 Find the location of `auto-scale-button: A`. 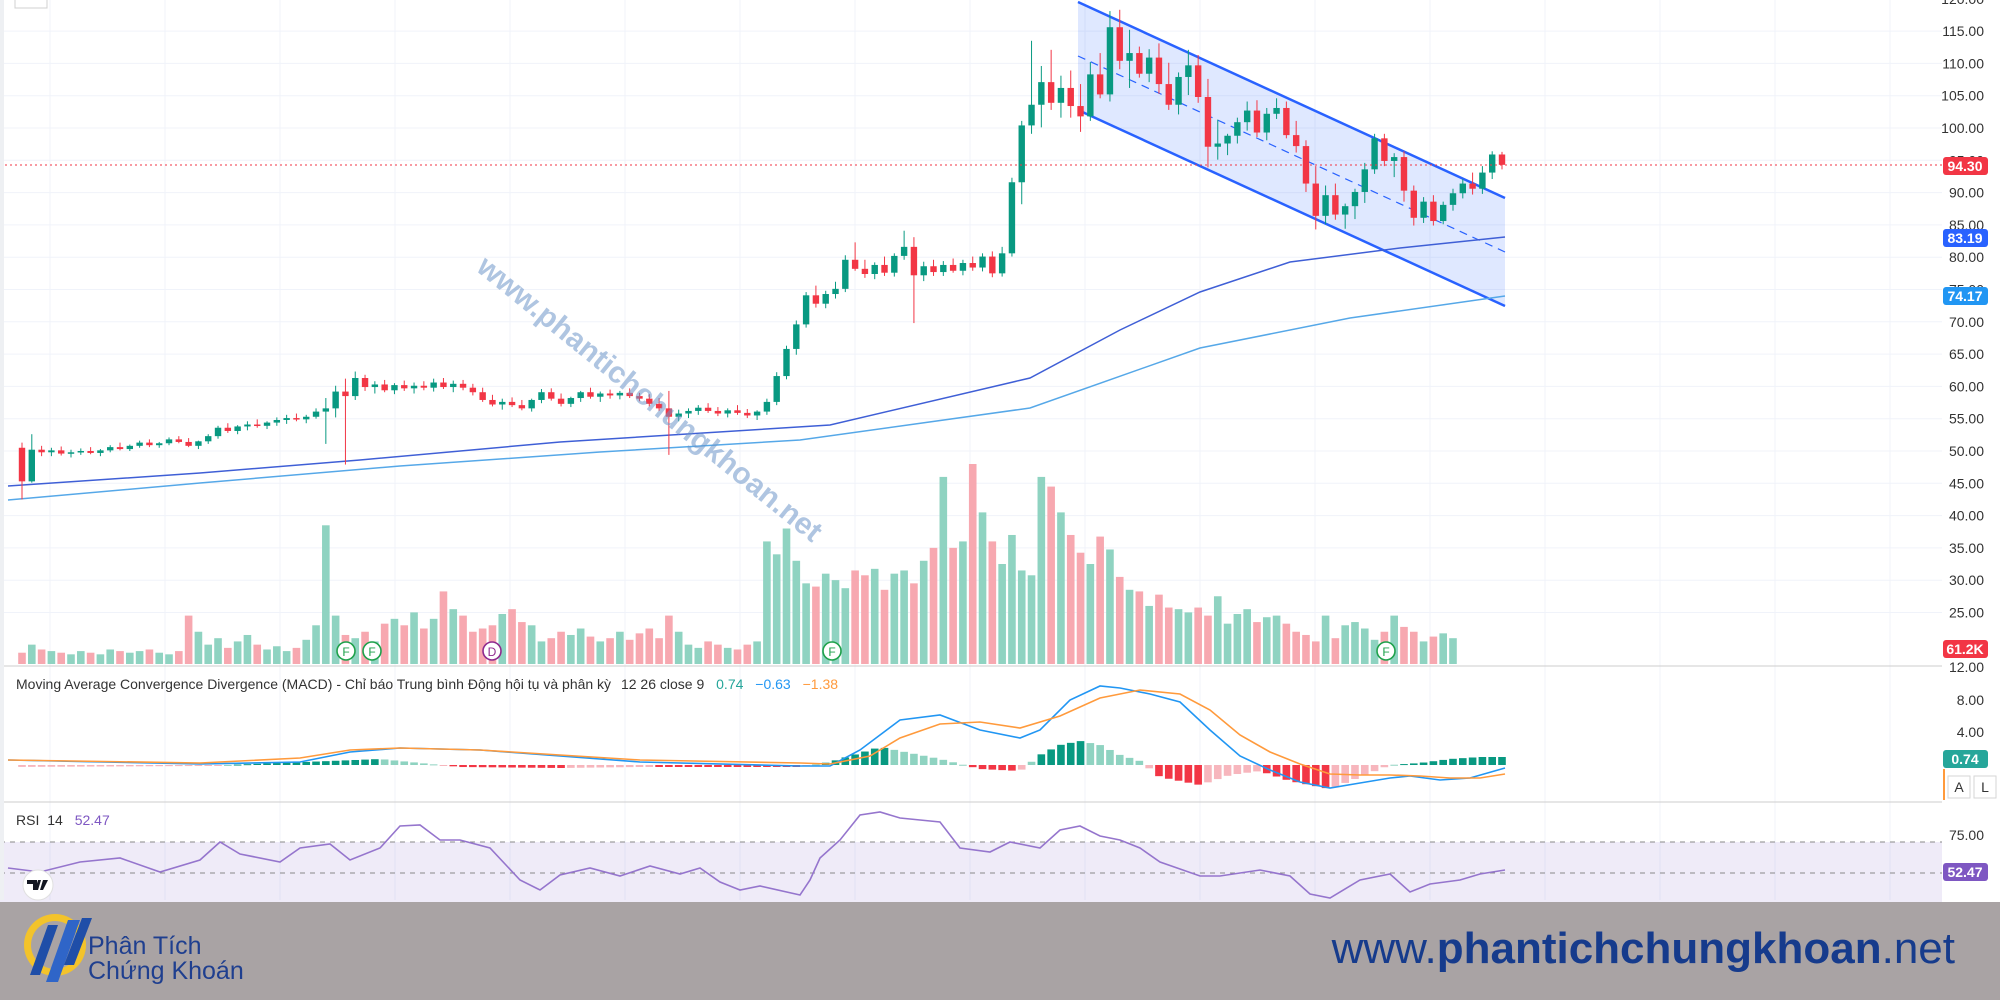

auto-scale-button: A is located at coordinates (1959, 787).